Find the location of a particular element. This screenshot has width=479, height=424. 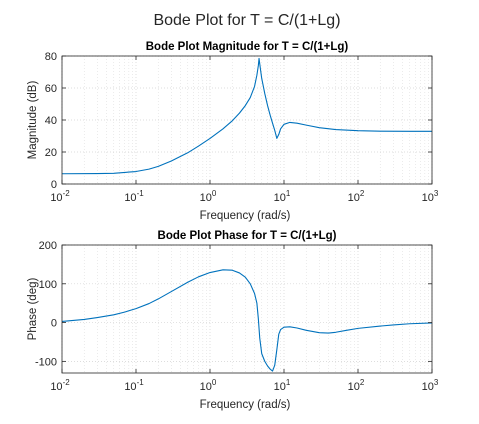

magnitude-y-tick-label: 80 is located at coordinates (51, 57).